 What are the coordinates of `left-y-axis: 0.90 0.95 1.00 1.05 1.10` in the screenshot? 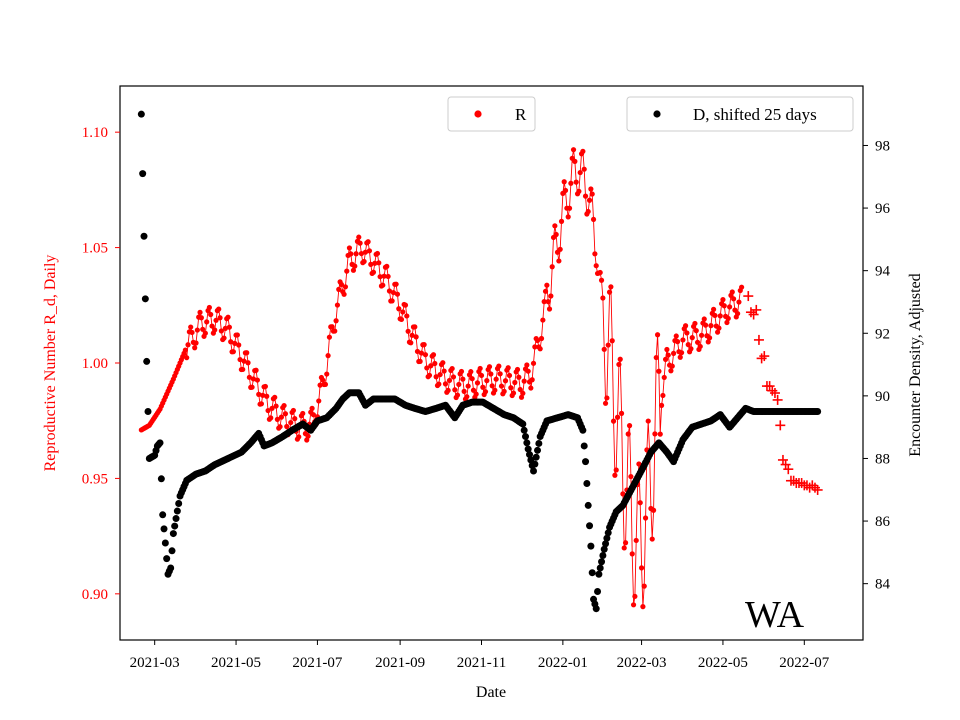 It's located at (101, 364).